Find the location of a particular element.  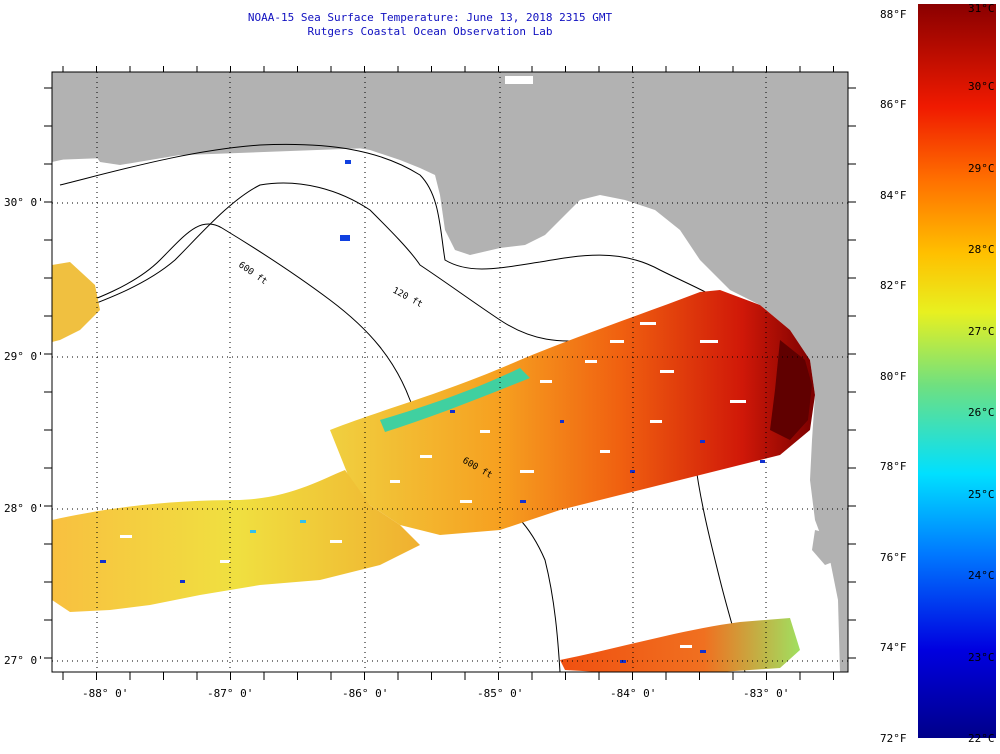

lon-label-87: -87° 0' is located at coordinates (230, 693).